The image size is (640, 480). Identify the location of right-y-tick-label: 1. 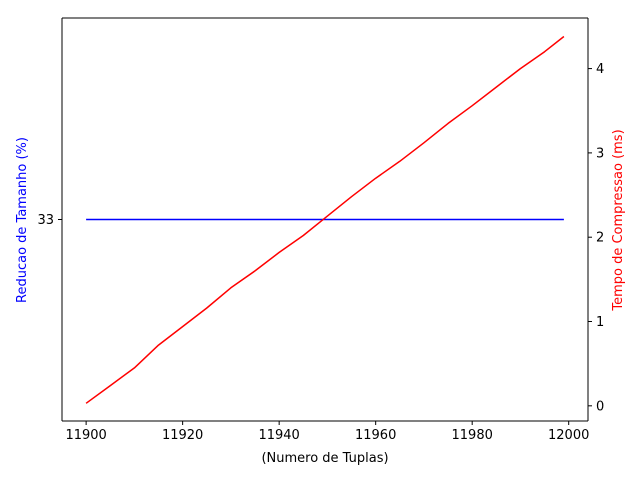
(600, 322).